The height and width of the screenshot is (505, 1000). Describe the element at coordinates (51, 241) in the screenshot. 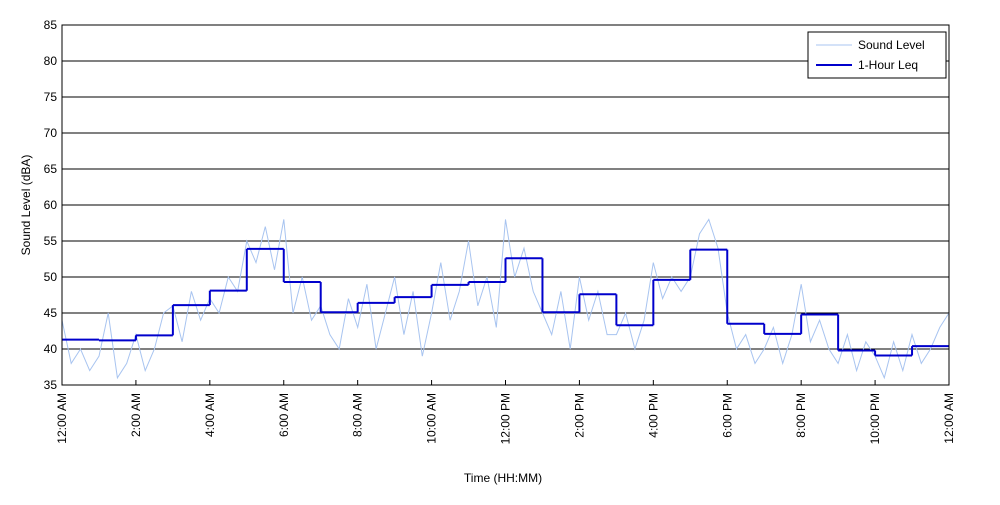

I see `y-tick-label: 55` at that location.